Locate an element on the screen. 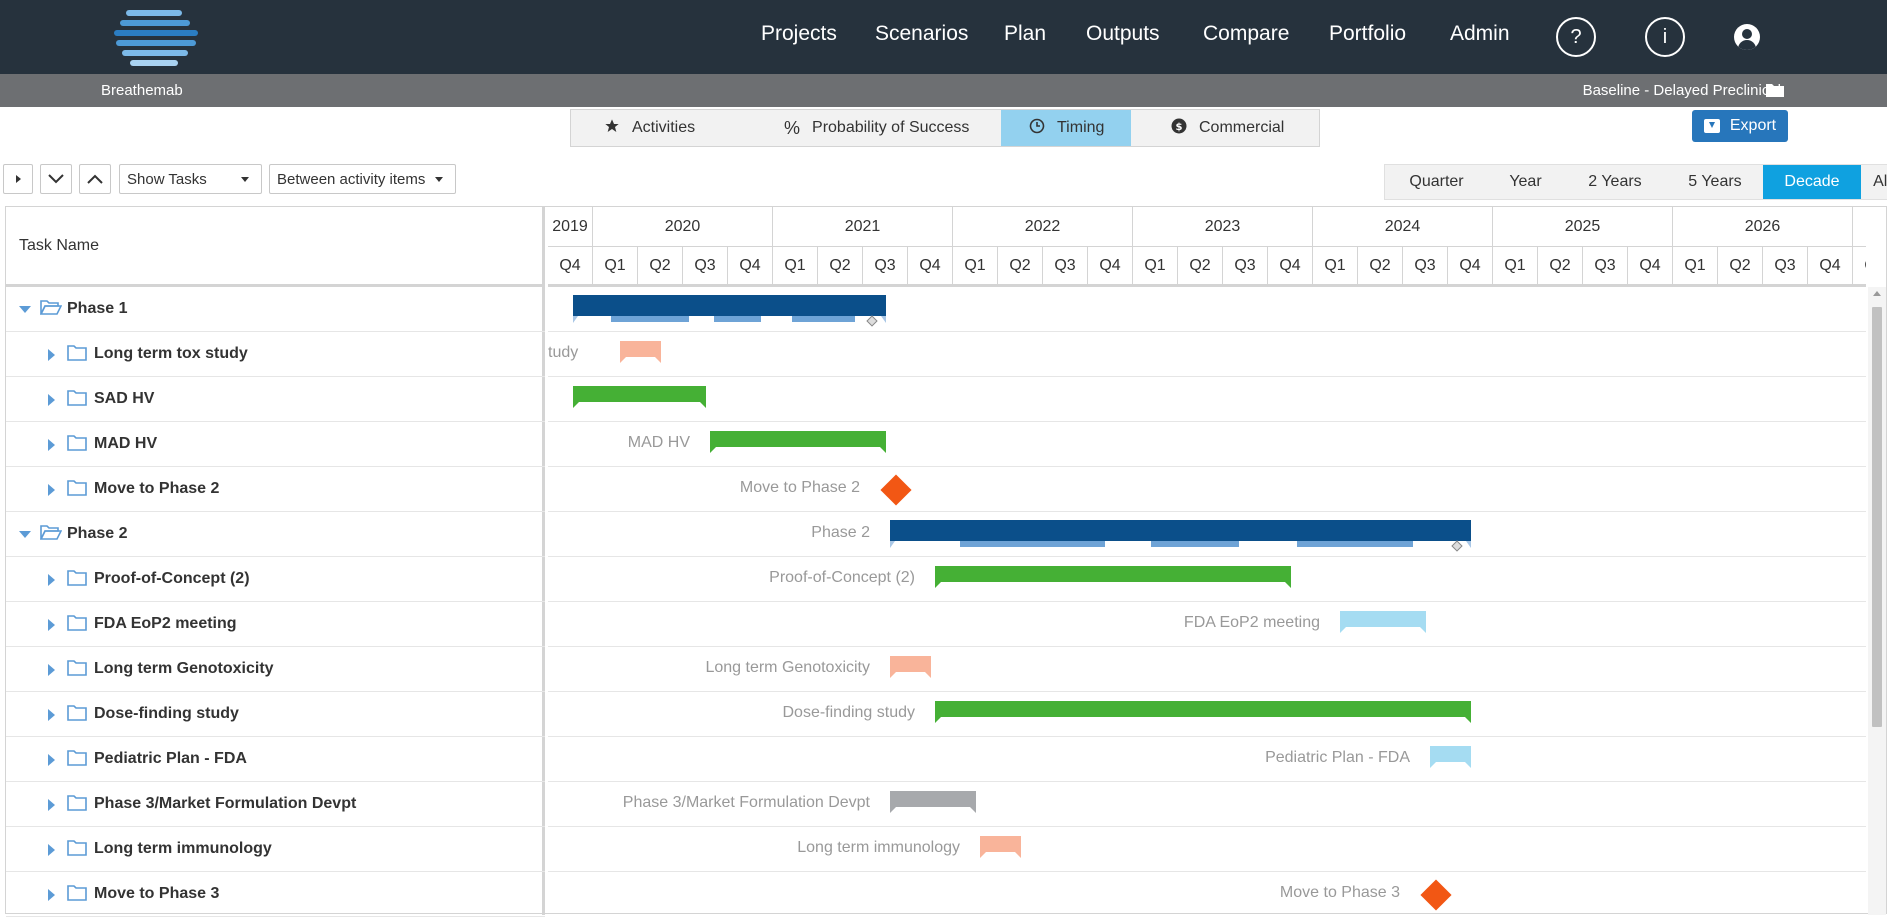 The width and height of the screenshot is (1887, 917). tab-timing: Timing is located at coordinates (1066, 128).